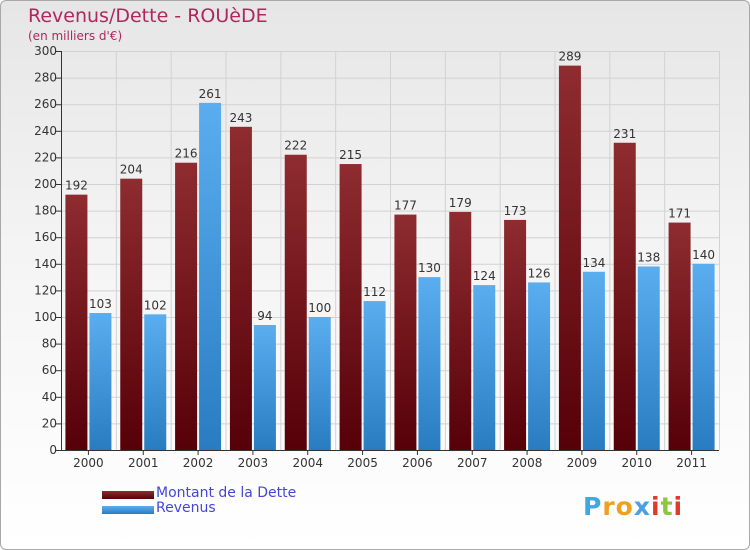  Describe the element at coordinates (350, 155) in the screenshot. I see `data-label-dette: 215` at that location.